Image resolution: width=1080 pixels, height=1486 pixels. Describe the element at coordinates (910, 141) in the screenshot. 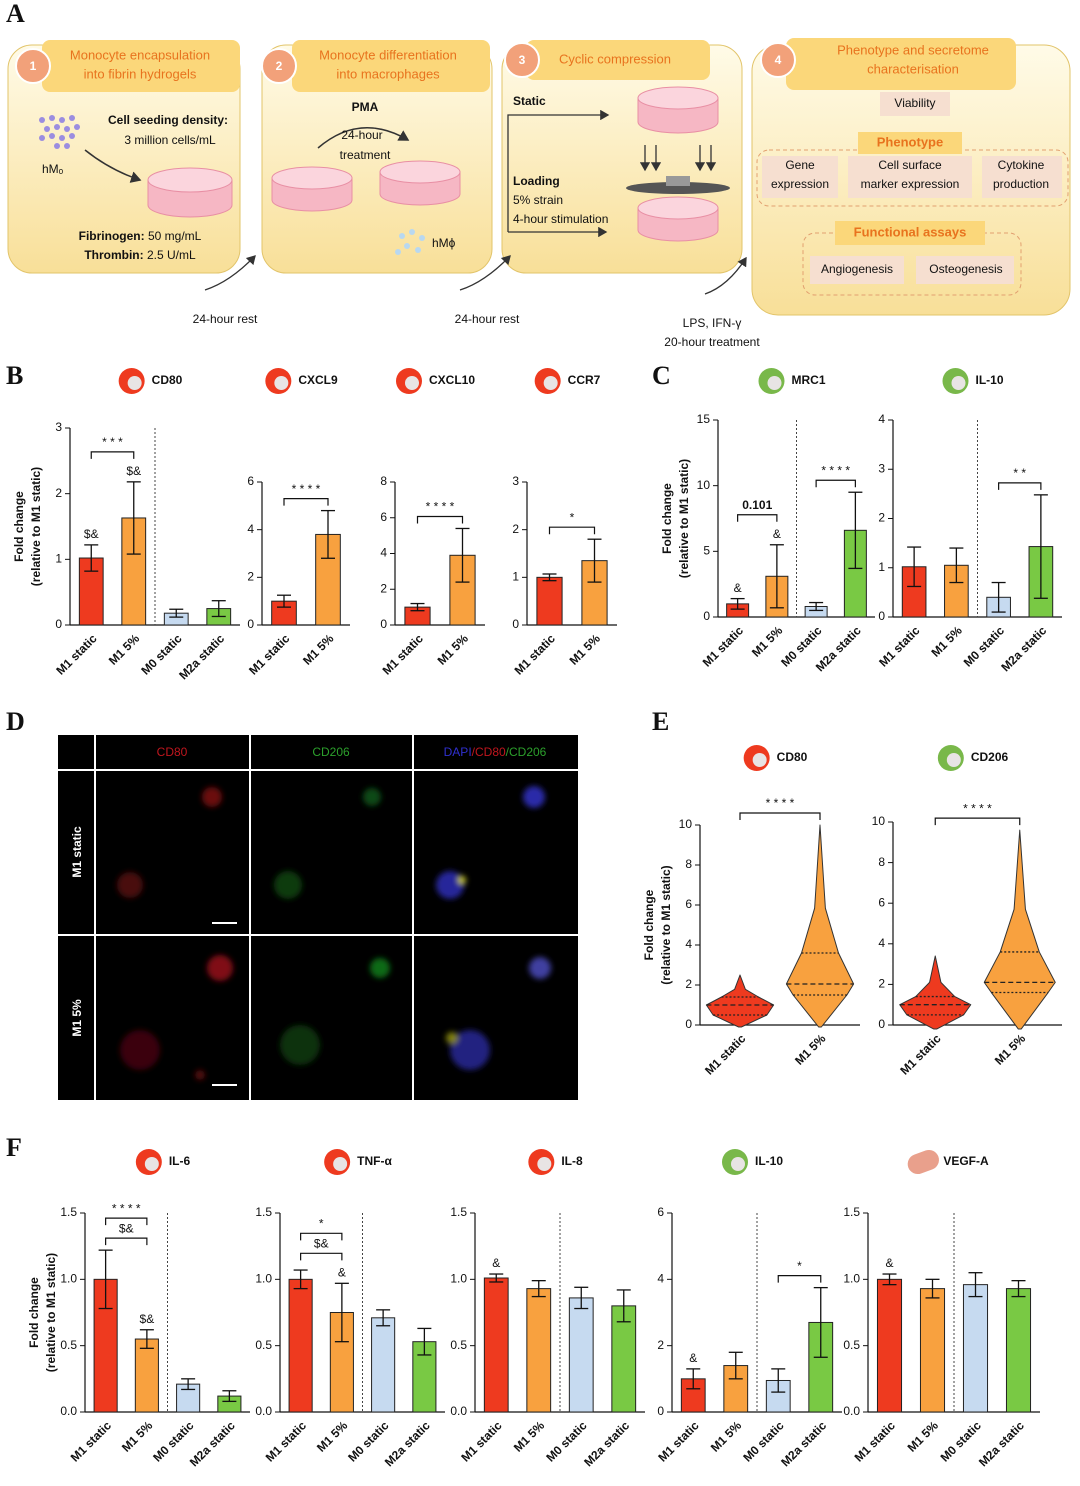

I see `group-title: Phenotype` at that location.